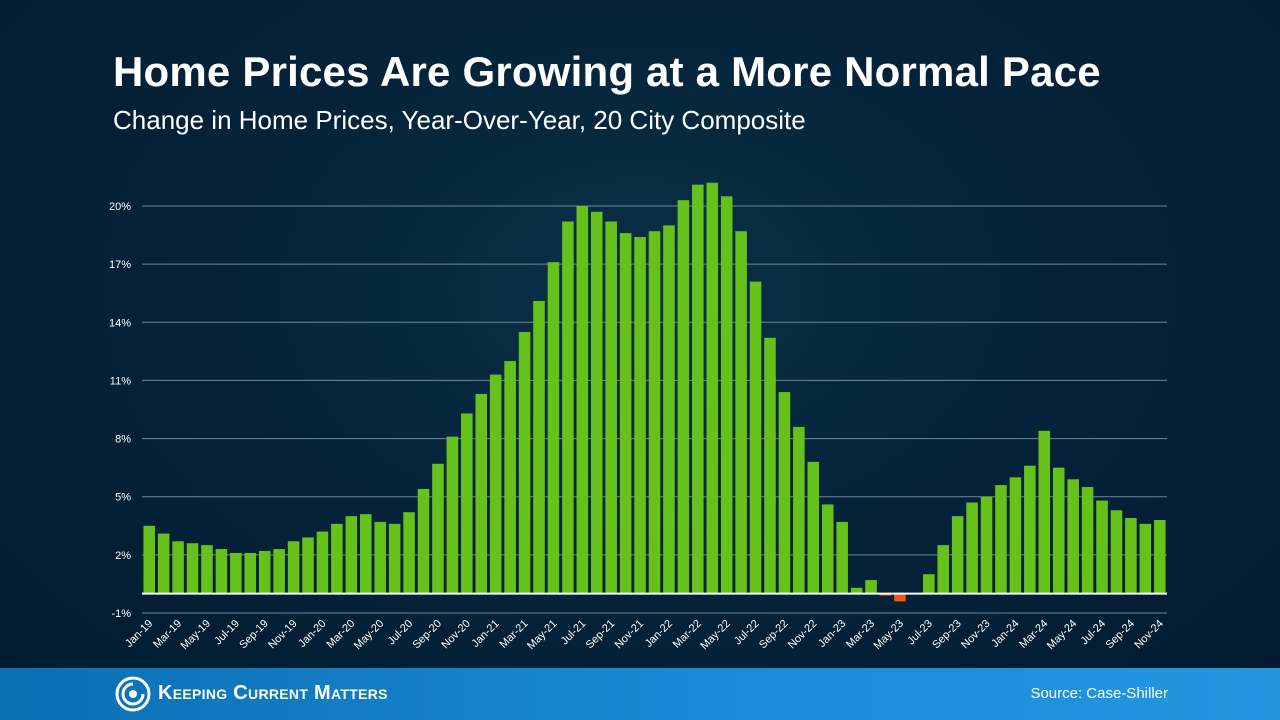 This screenshot has width=1280, height=720. I want to click on x-tick-label: Sep-24, so click(1120, 635).